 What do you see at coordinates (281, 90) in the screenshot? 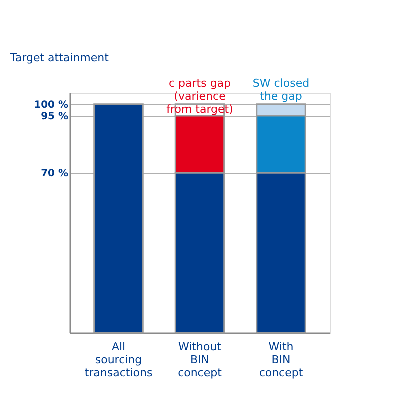
I see `annotation: SW closed the gap` at bounding box center [281, 90].